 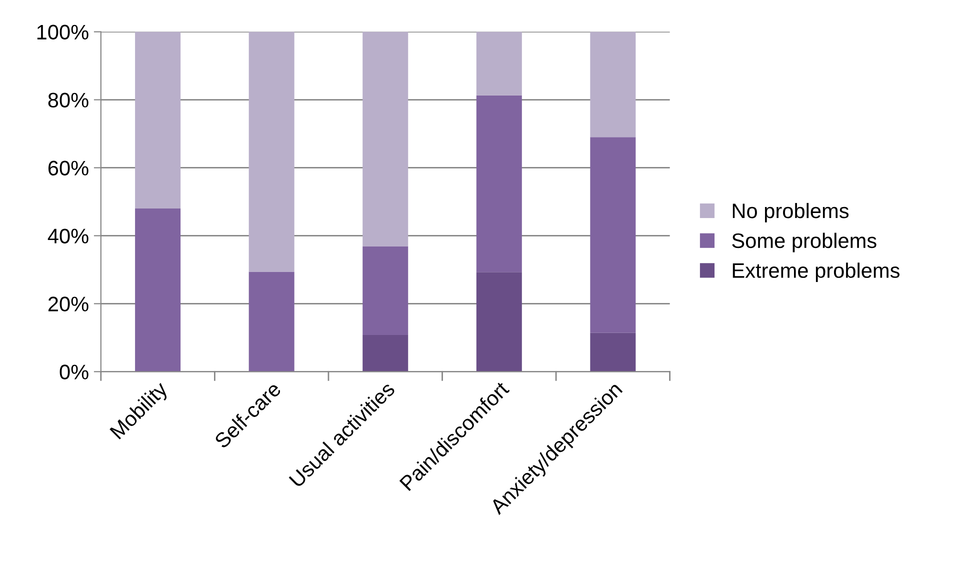 I want to click on y-tick-label: 80%, so click(x=68, y=100).